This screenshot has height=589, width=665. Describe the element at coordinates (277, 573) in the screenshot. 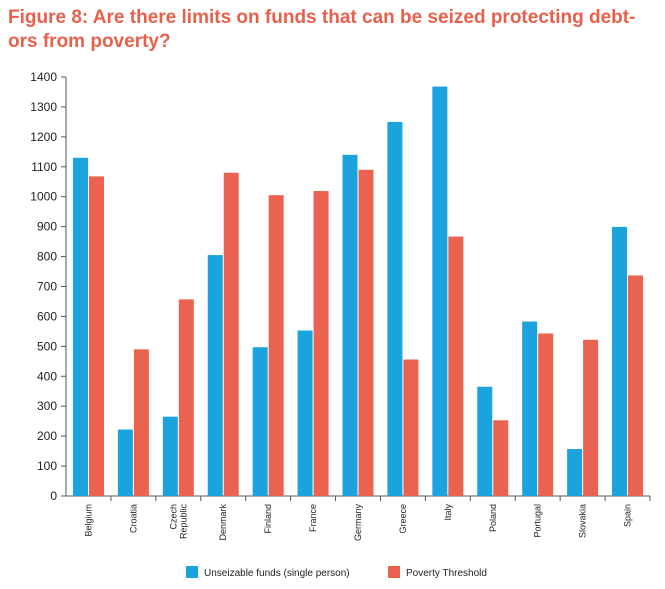

I see `legend-label-unseizable-funds: Unseizable funds (single person)` at that location.